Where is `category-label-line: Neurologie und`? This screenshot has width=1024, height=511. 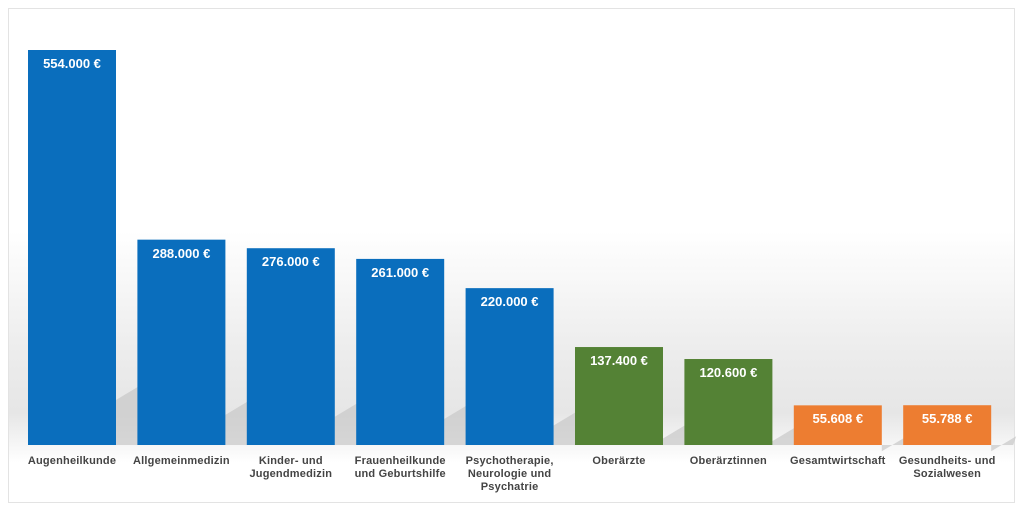
category-label-line: Neurologie und is located at coordinates (509, 474).